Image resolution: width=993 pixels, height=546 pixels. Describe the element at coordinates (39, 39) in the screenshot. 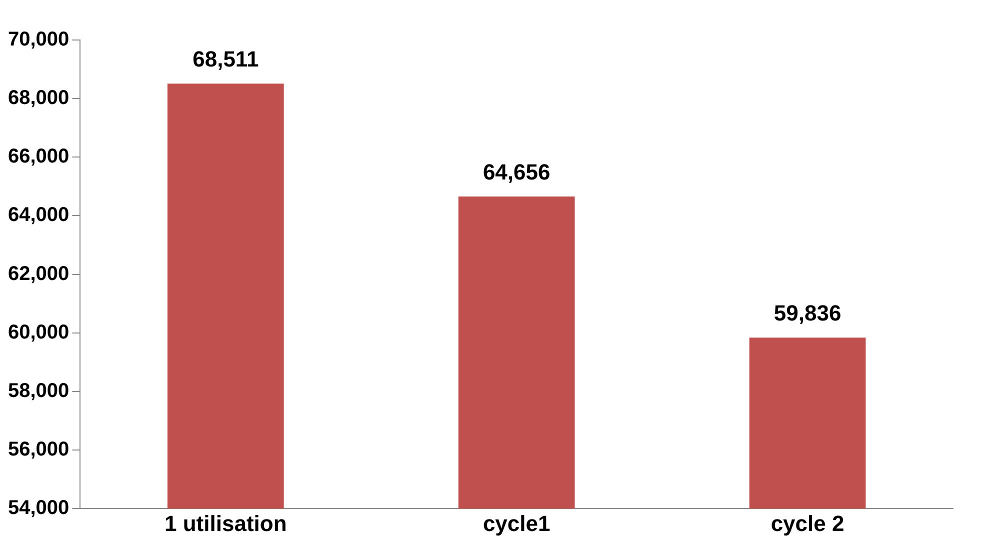

I see `y-tick-label: 70,000` at that location.